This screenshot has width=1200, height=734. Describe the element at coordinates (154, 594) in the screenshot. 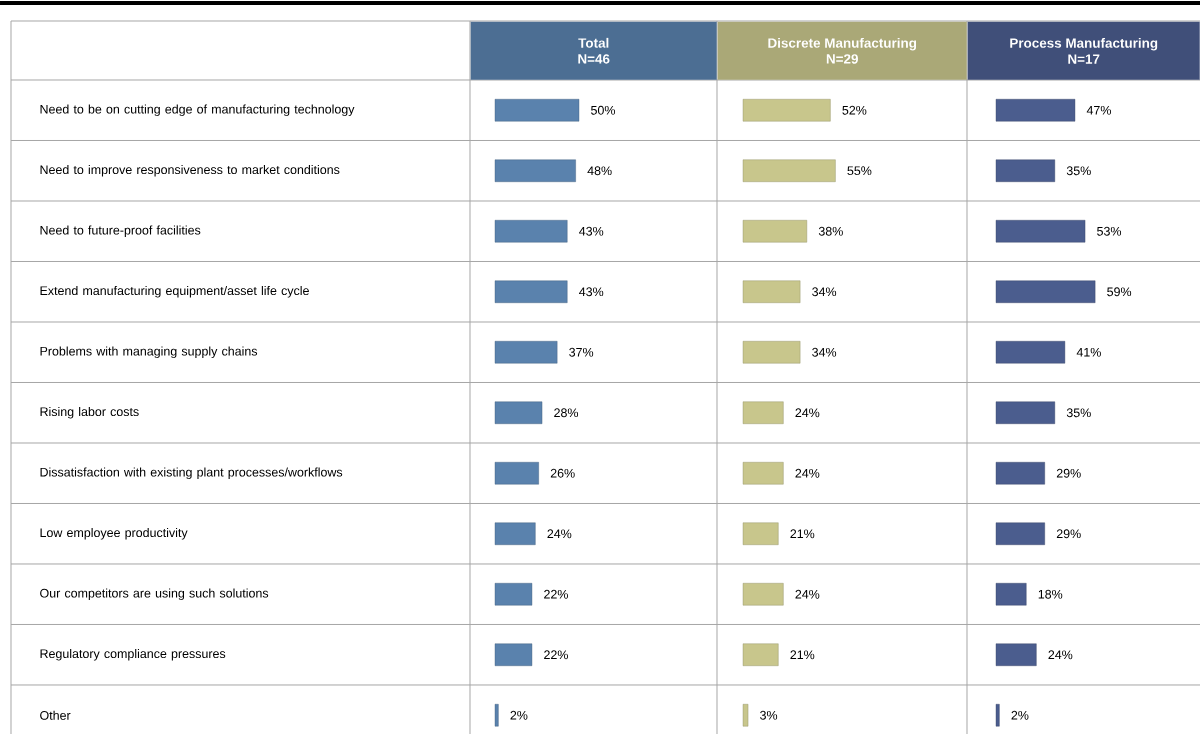

I see `y-tick-label: Our competitors are using such solutions` at that location.